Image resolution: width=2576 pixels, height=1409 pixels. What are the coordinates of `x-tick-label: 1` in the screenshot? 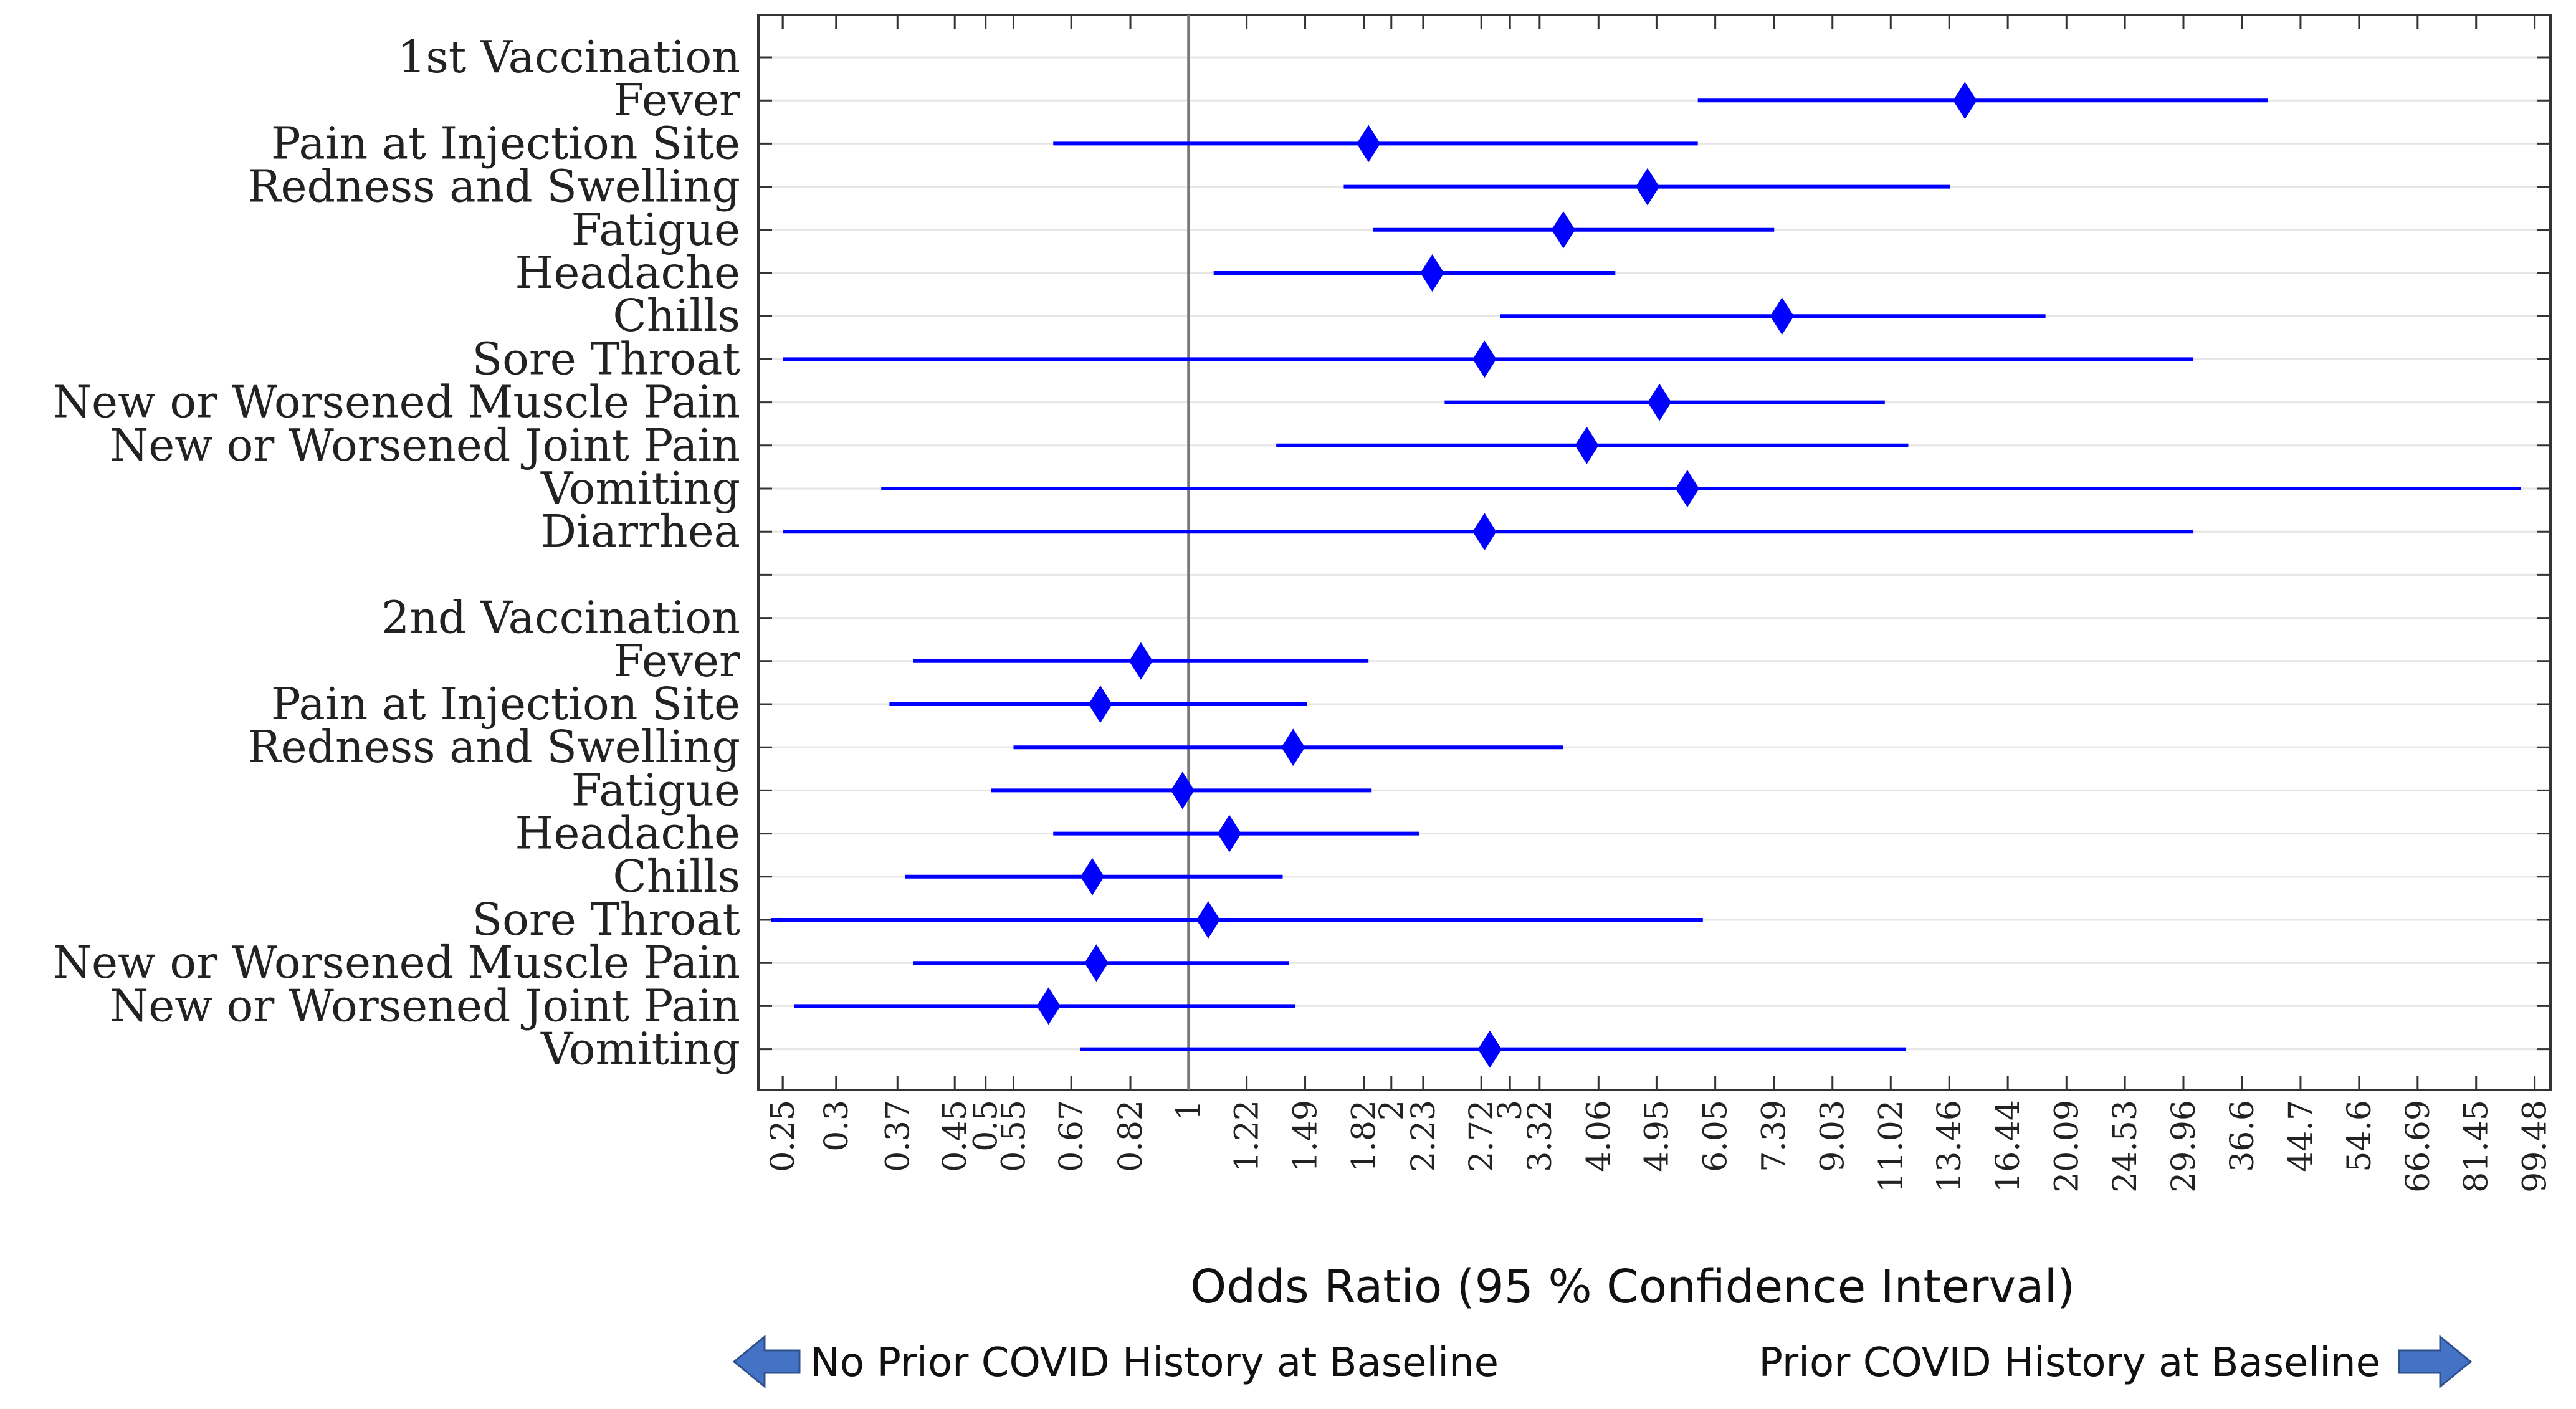 It's located at (1189, 1110).